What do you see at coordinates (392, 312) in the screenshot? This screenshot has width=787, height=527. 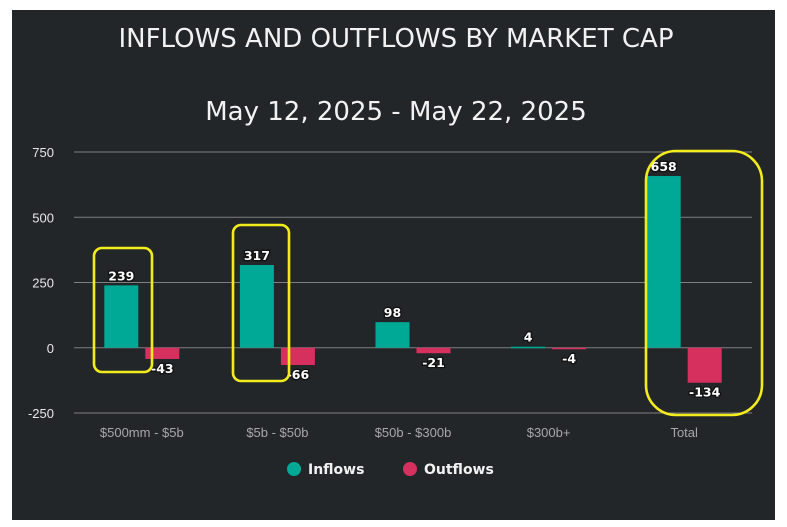 I see `data-label-inflows: 98` at bounding box center [392, 312].